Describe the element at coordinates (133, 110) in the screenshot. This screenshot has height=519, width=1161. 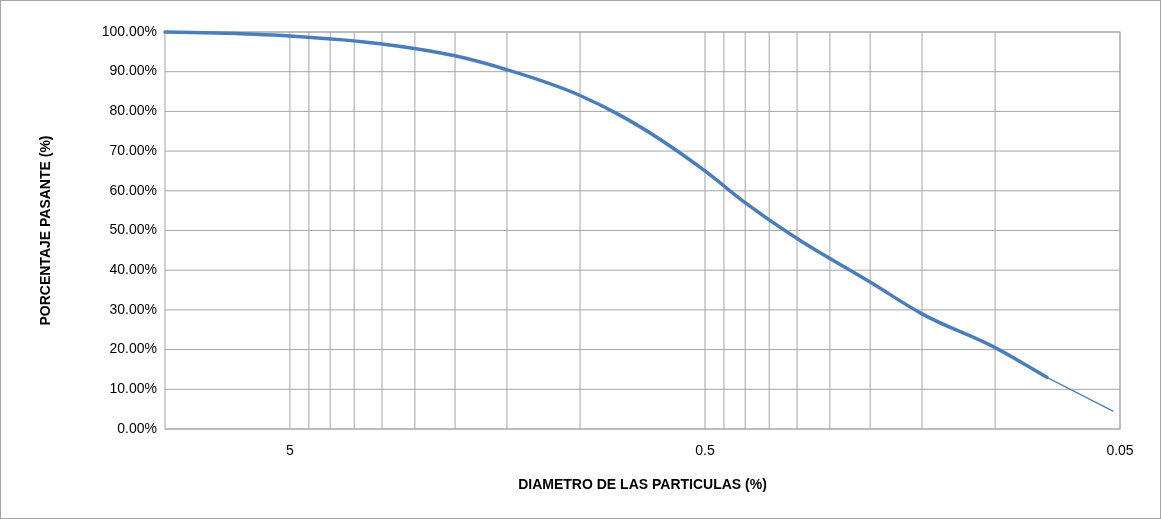
I see `y-tick-label: 80.00%` at that location.